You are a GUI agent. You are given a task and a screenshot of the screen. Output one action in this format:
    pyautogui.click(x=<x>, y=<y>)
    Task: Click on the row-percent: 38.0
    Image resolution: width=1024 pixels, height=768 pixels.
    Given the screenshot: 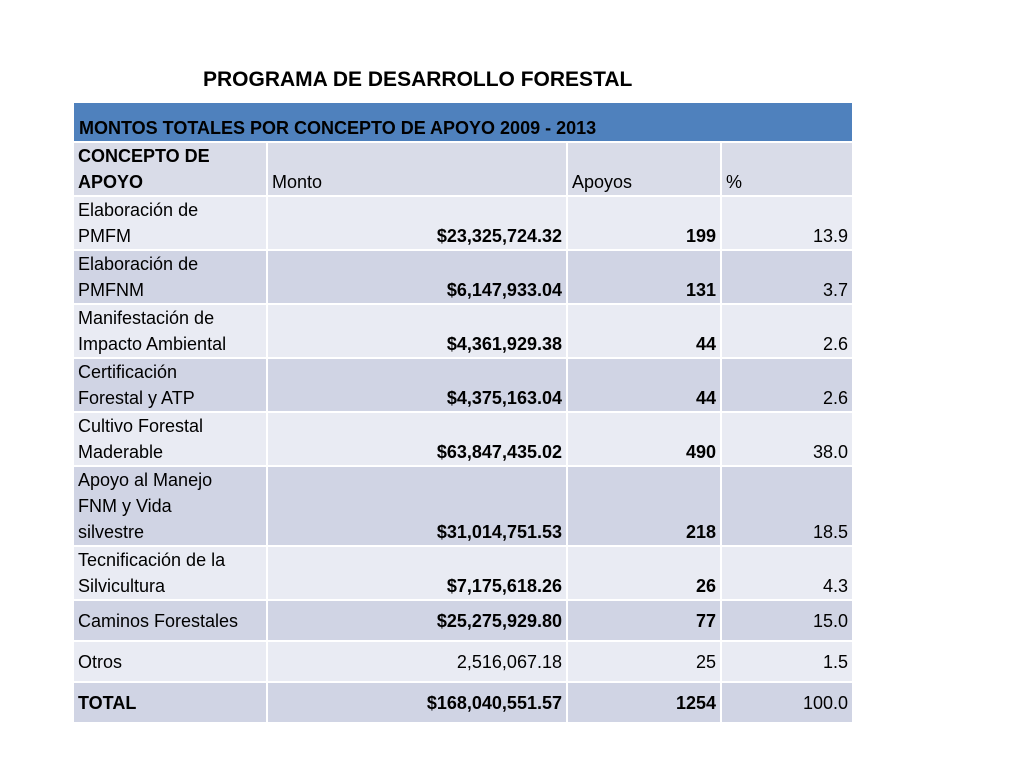 What is the action you would take?
    pyautogui.click(x=787, y=439)
    